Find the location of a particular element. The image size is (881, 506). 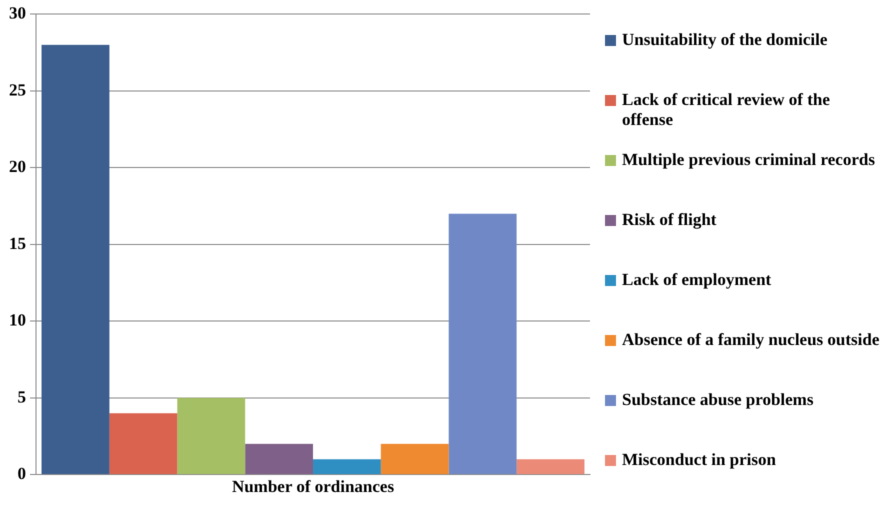

legend-label: Lack of employment is located at coordinates (697, 280).